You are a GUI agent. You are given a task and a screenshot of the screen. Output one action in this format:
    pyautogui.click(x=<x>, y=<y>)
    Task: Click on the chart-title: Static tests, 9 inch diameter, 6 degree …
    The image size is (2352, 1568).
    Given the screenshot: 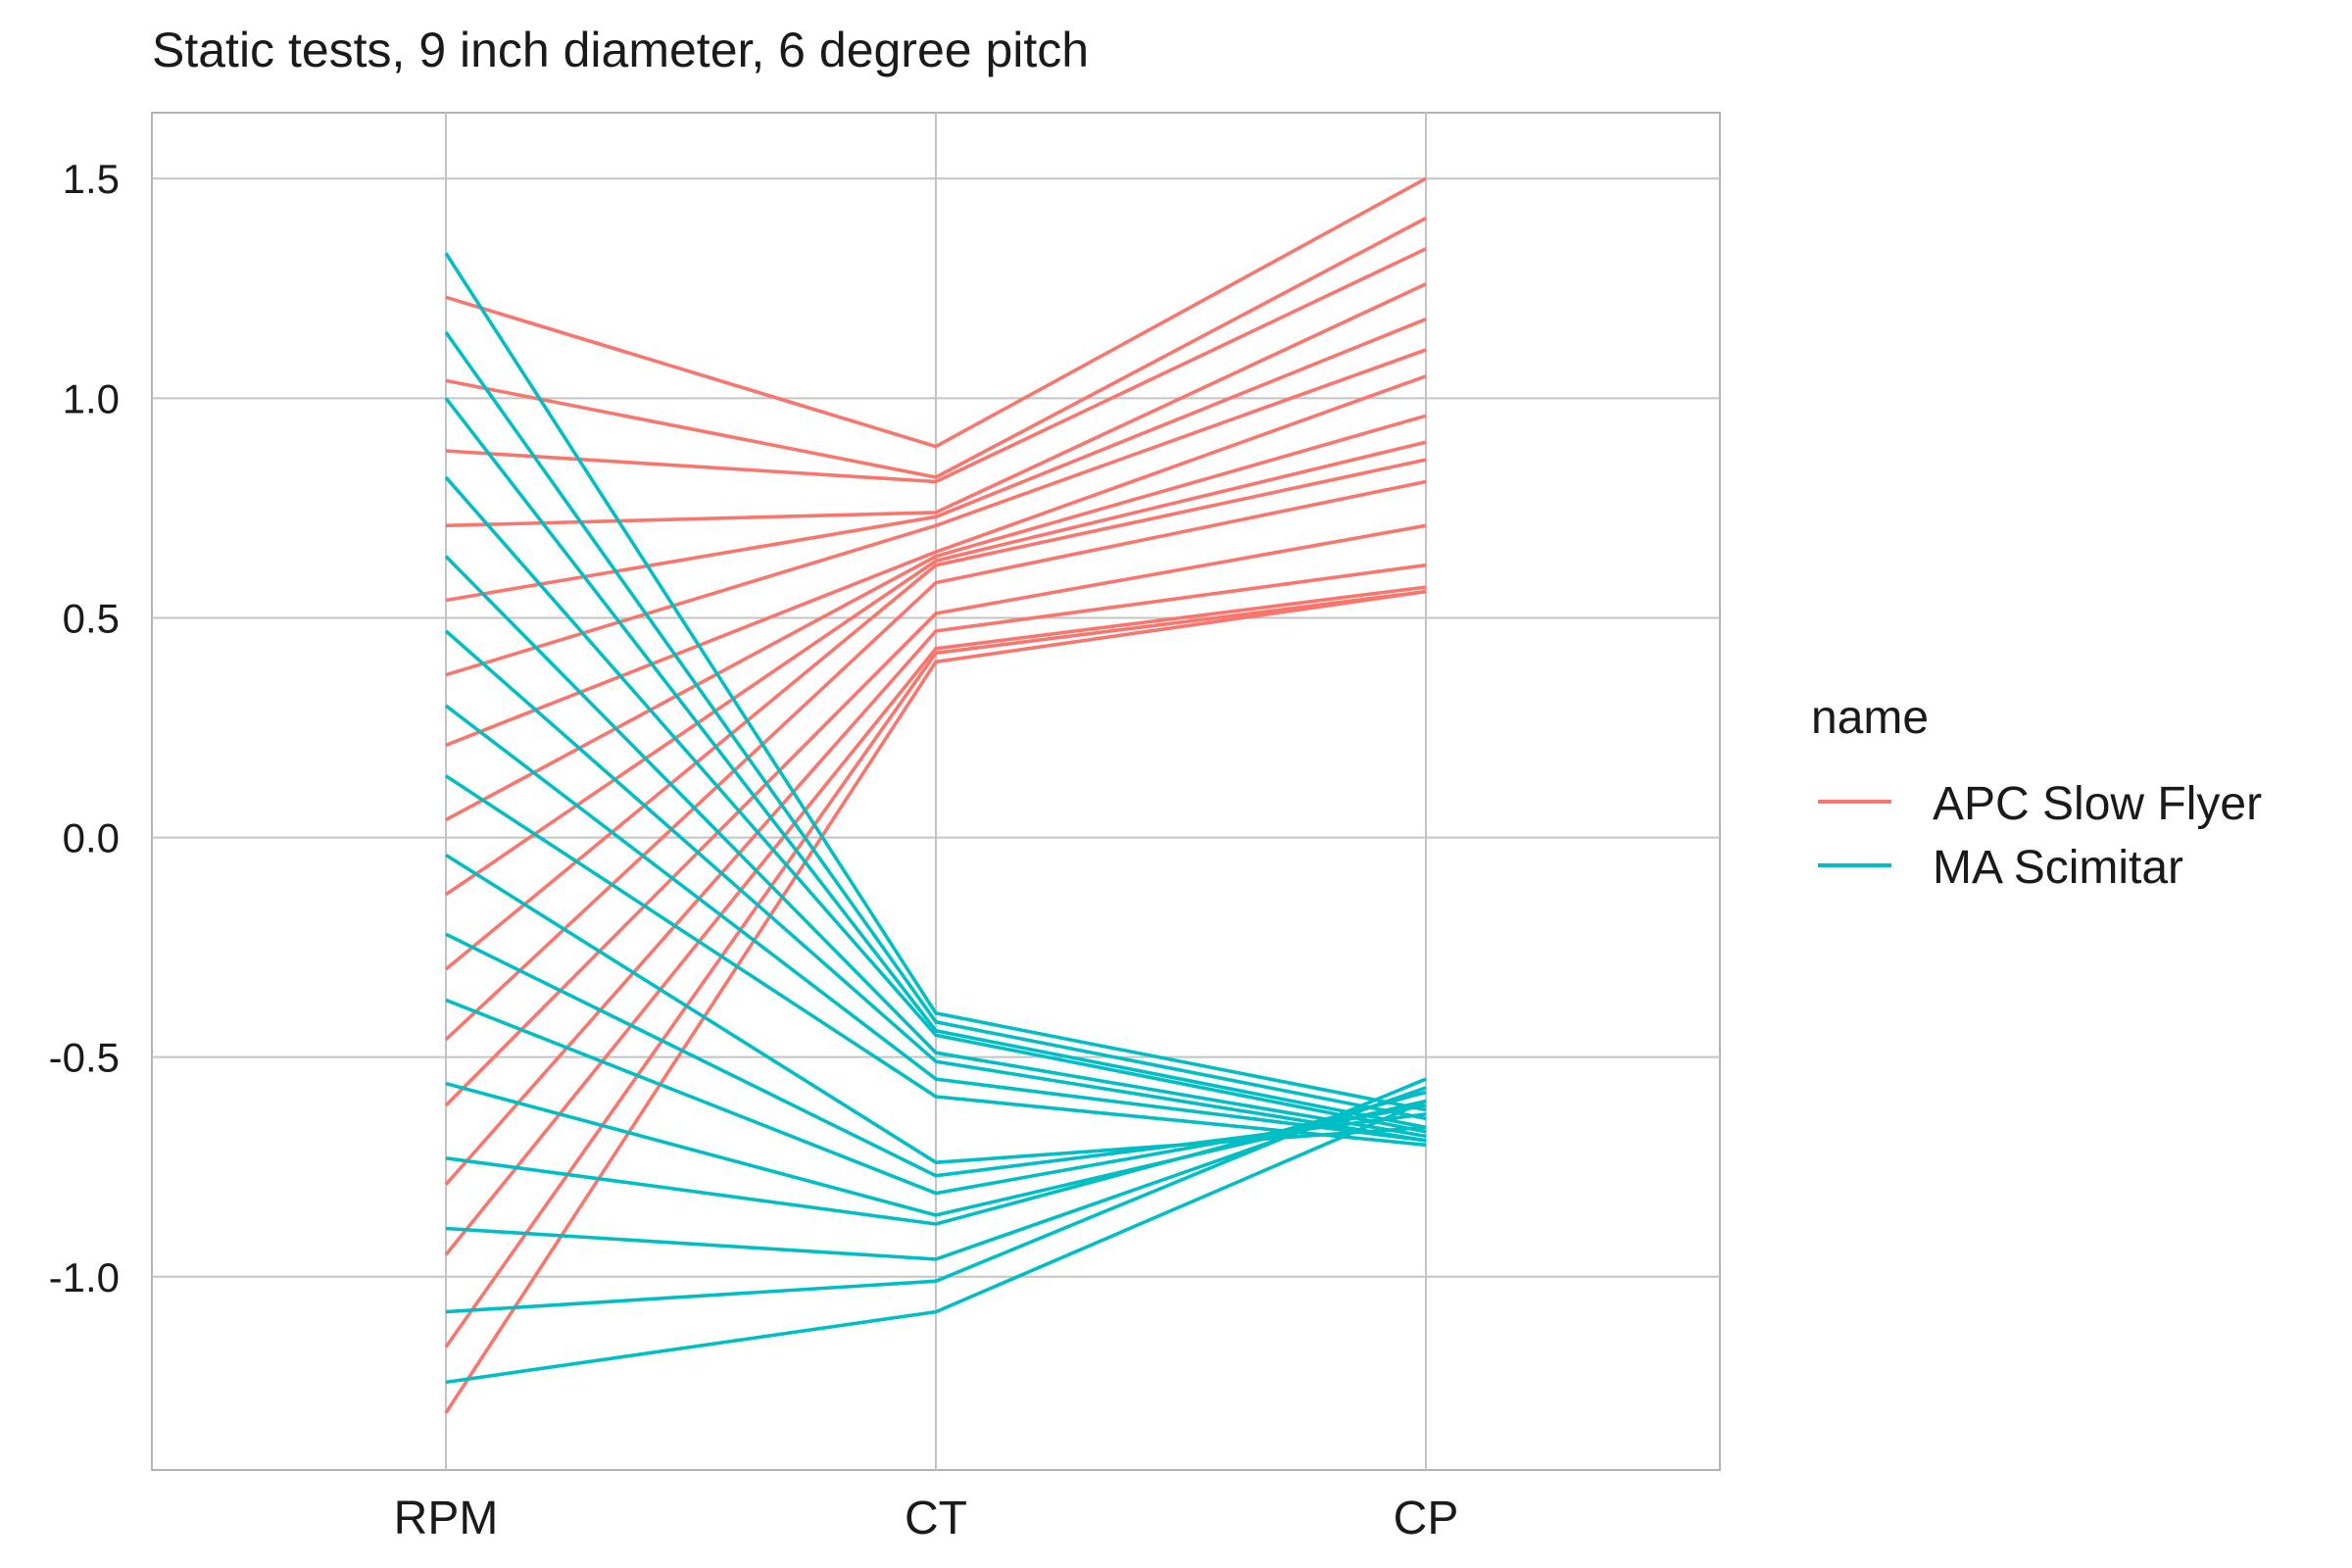 What is the action you would take?
    pyautogui.click(x=620, y=50)
    